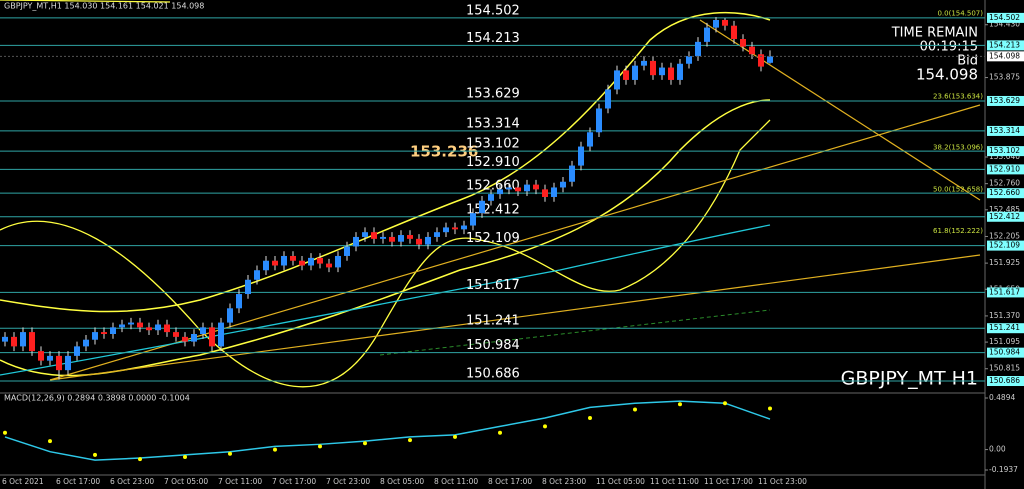  I want to click on level-tag-label: 153.629, so click(1004, 100).